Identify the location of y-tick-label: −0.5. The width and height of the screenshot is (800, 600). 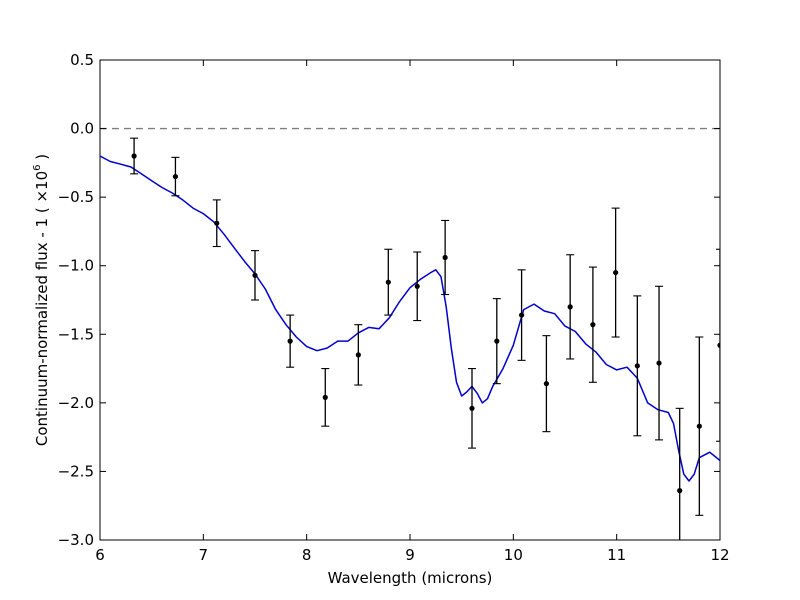
(76, 197).